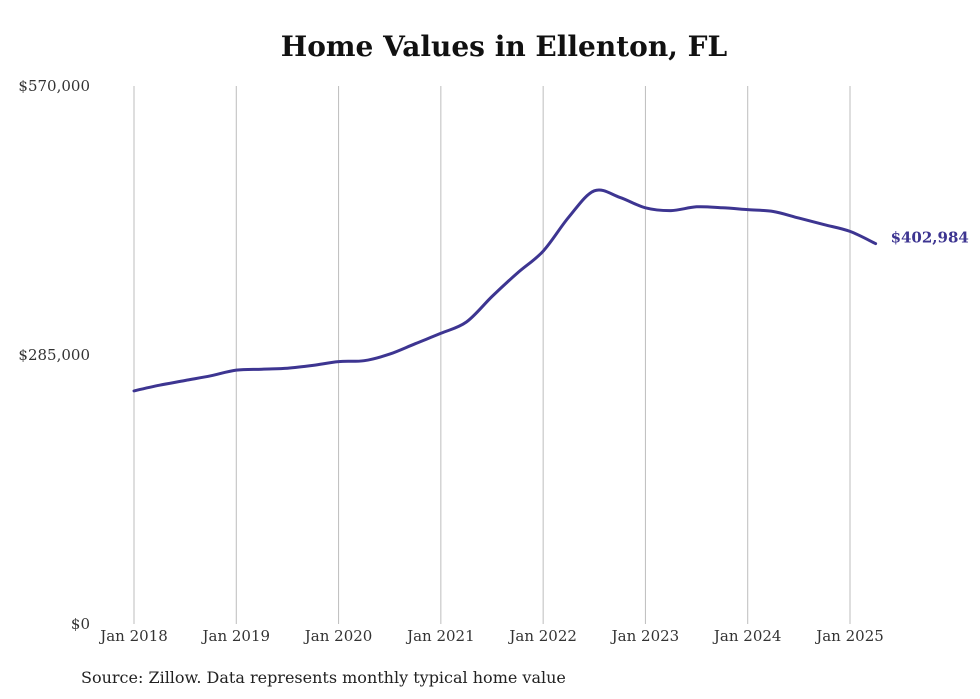 This screenshot has width=980, height=699. Describe the element at coordinates (747, 636) in the screenshot. I see `x-tick-label: Jan 2024` at that location.